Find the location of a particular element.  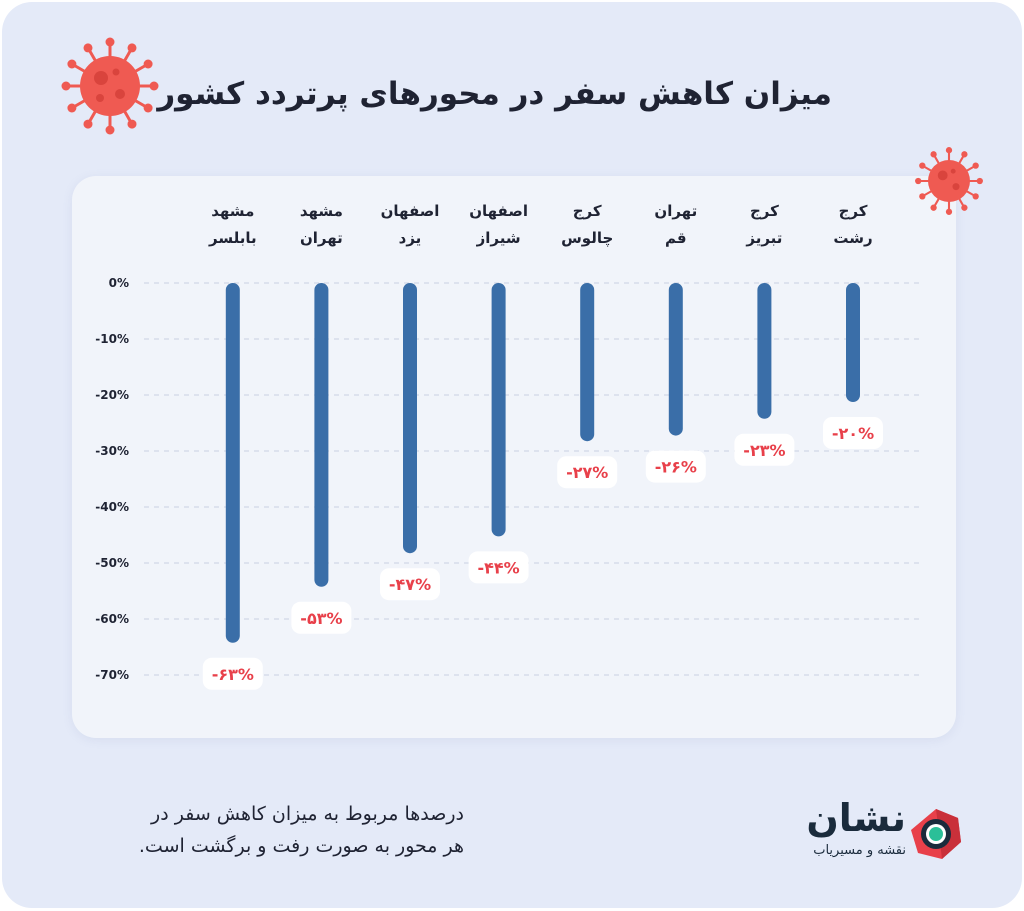

value-label: -۵۳% is located at coordinates (321, 618).